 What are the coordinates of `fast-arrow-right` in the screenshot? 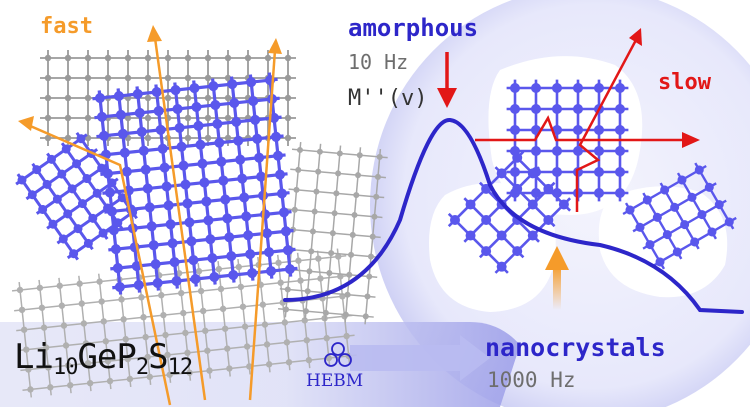 It's located at (262, 225).